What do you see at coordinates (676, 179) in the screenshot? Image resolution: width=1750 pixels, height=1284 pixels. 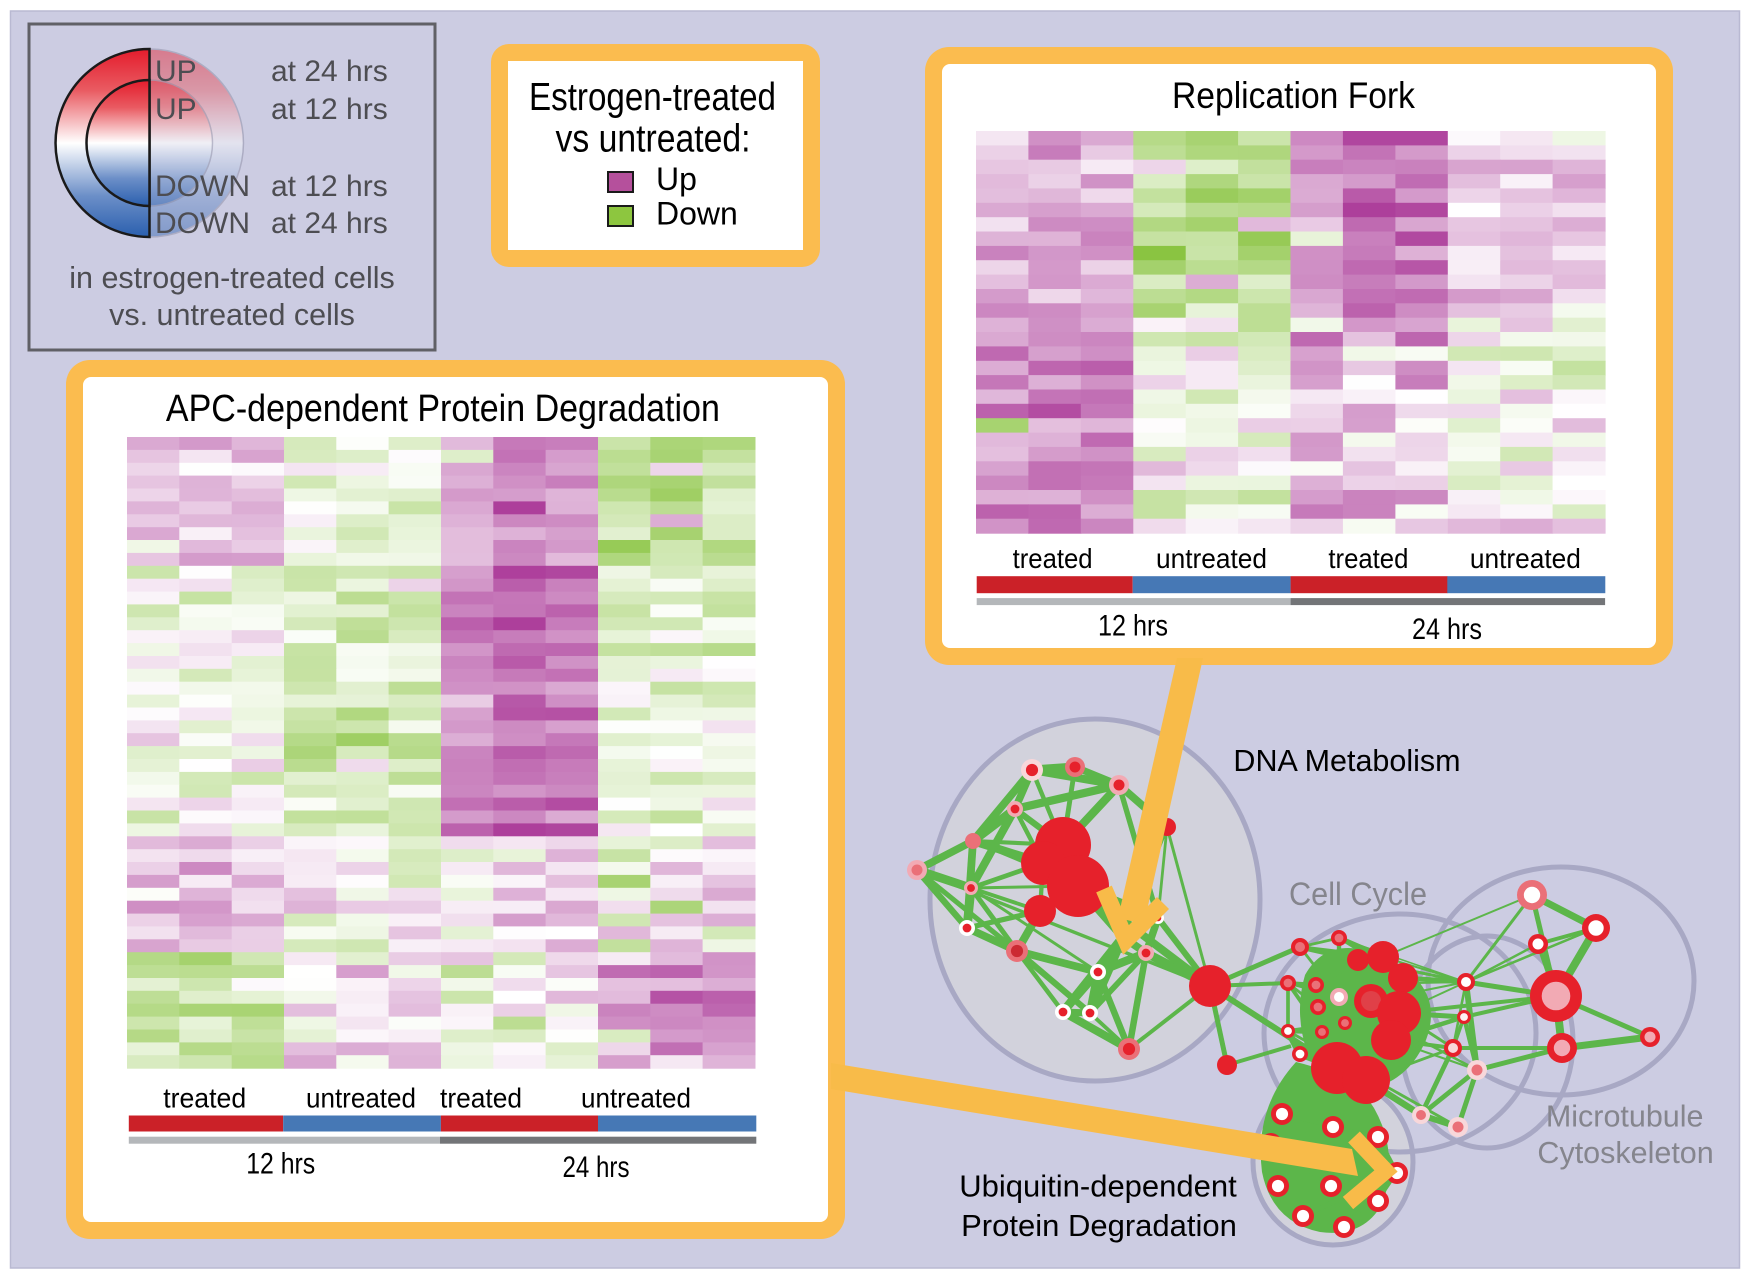 I see `svg-text: Up` at bounding box center [676, 179].